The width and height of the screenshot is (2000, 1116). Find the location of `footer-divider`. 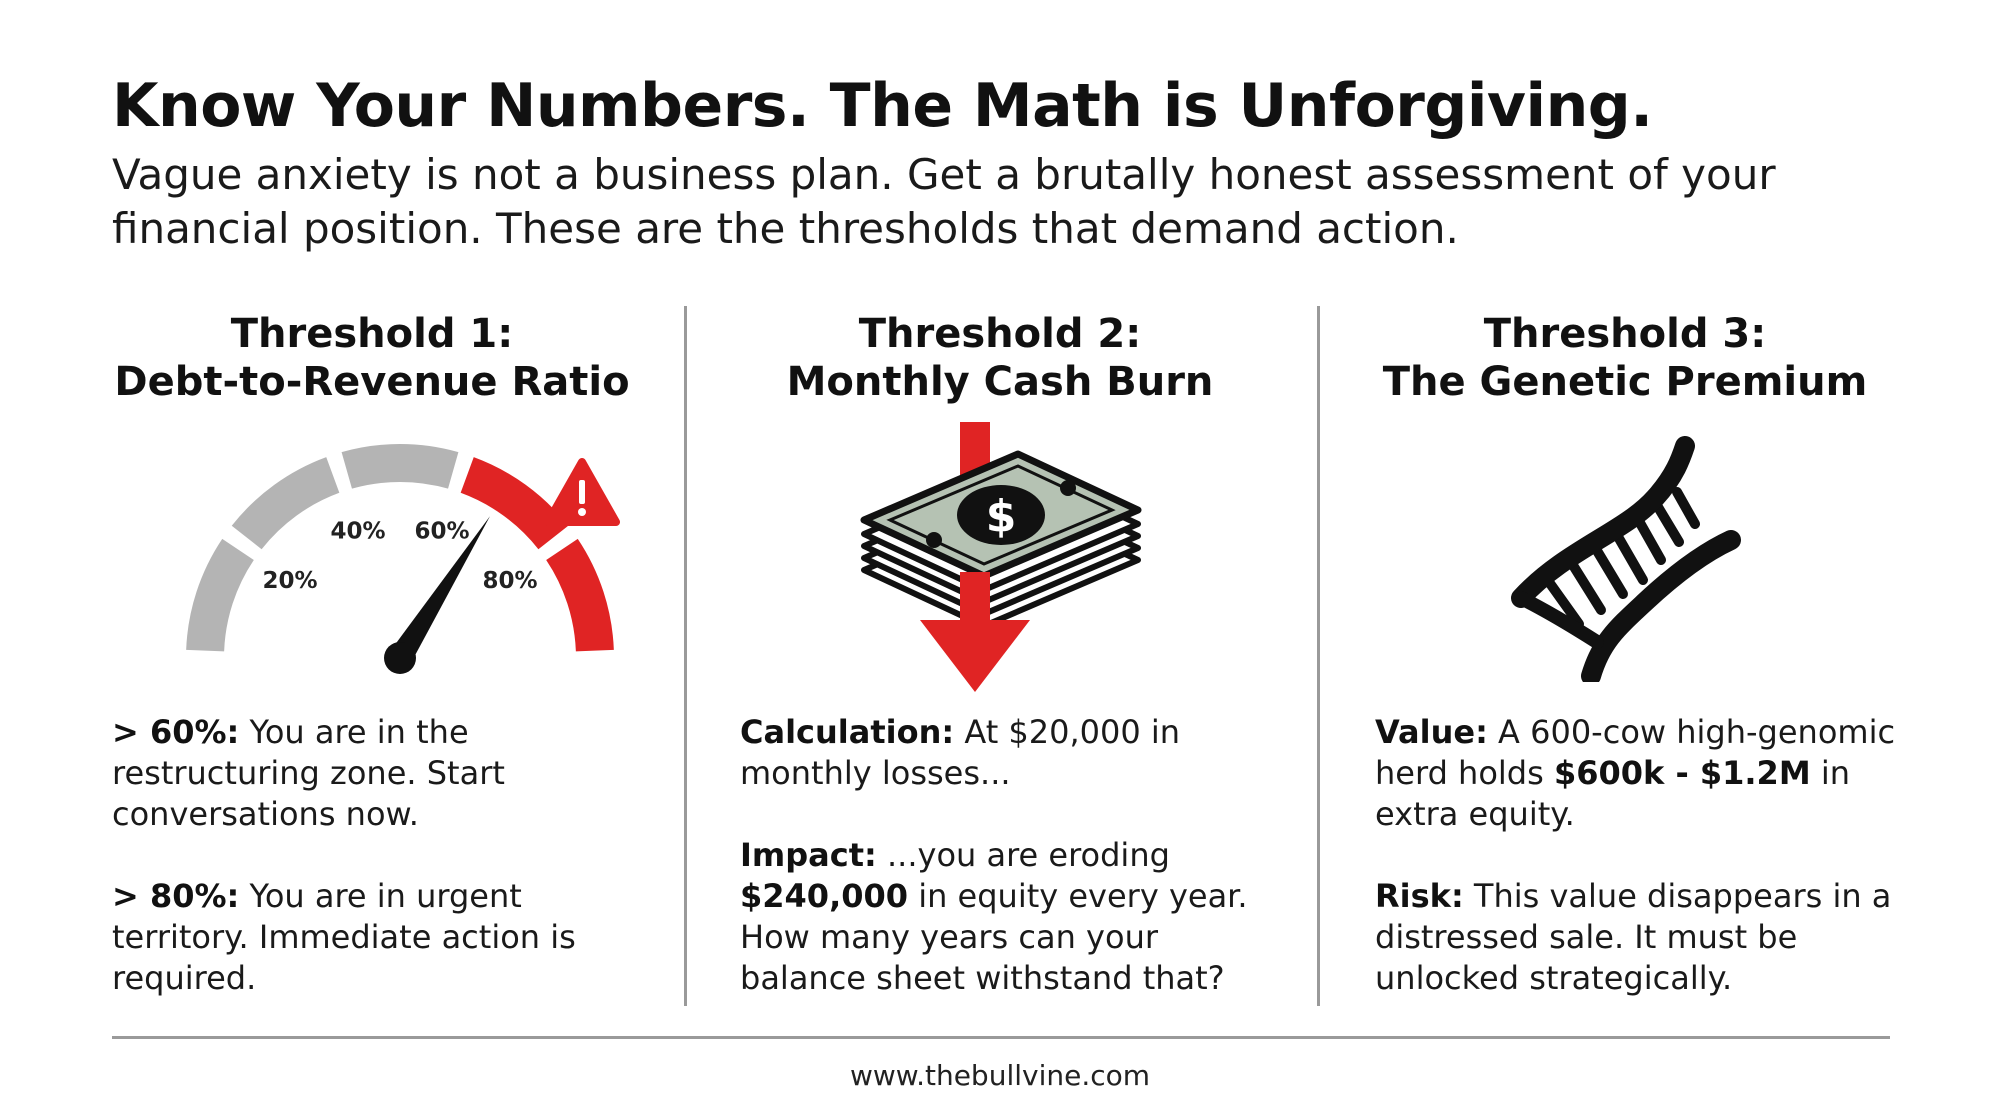

footer-divider is located at coordinates (1001, 1037).